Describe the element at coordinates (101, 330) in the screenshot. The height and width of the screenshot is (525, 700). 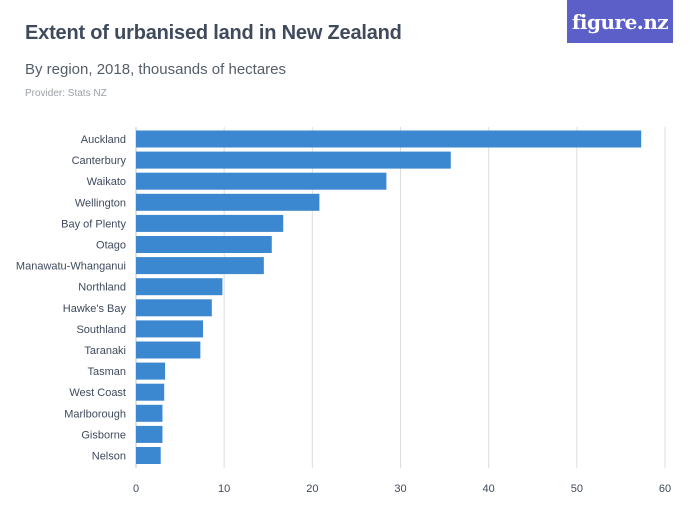
I see `category-label: Southland` at that location.